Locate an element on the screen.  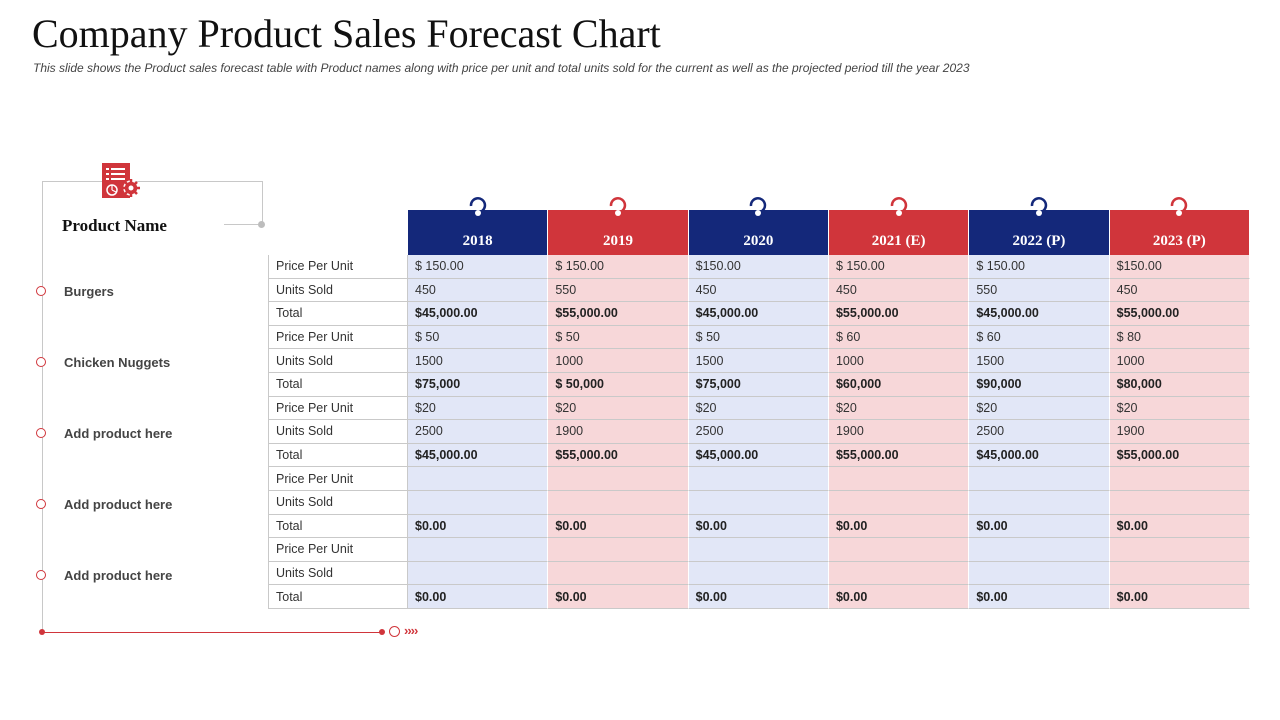
year-label: 2023 (P) is located at coordinates (1179, 241).